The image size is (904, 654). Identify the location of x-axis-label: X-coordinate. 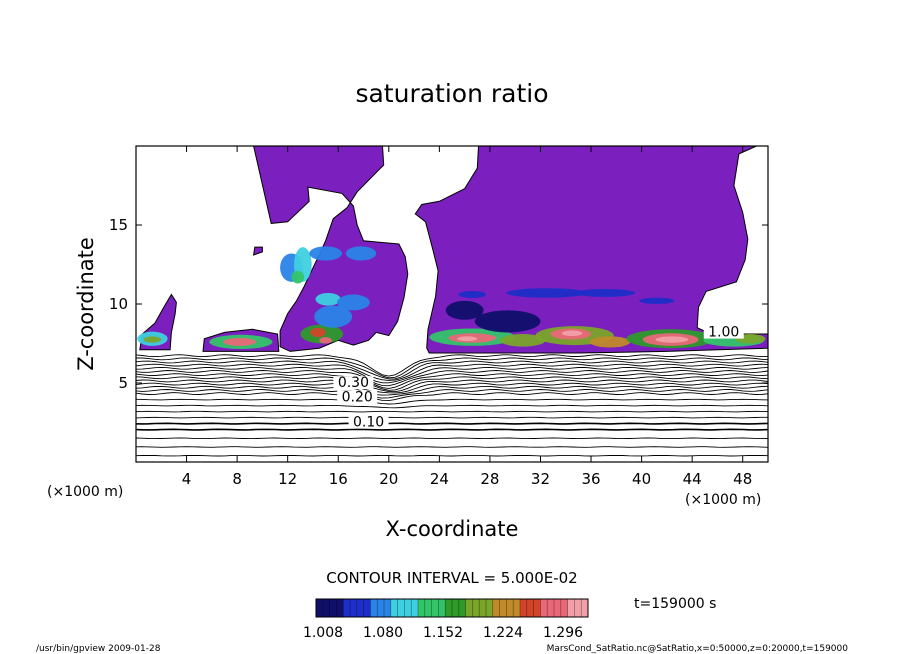
(452, 529).